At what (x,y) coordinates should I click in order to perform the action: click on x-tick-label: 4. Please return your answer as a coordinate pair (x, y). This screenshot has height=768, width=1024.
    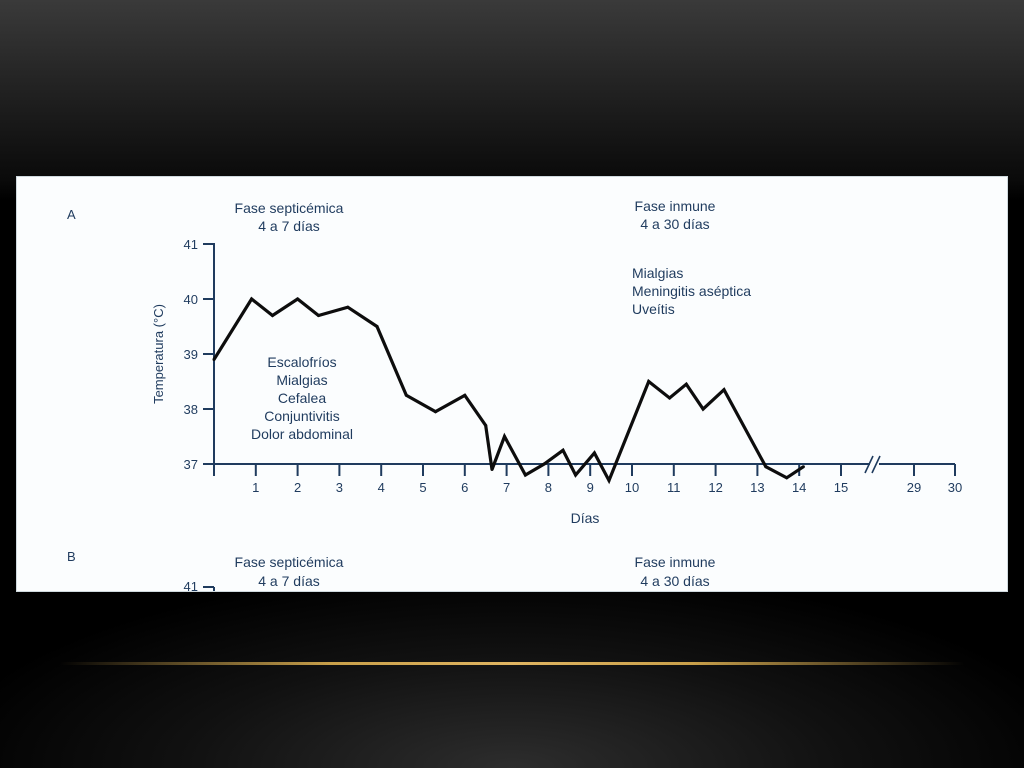
    Looking at the image, I should click on (381, 487).